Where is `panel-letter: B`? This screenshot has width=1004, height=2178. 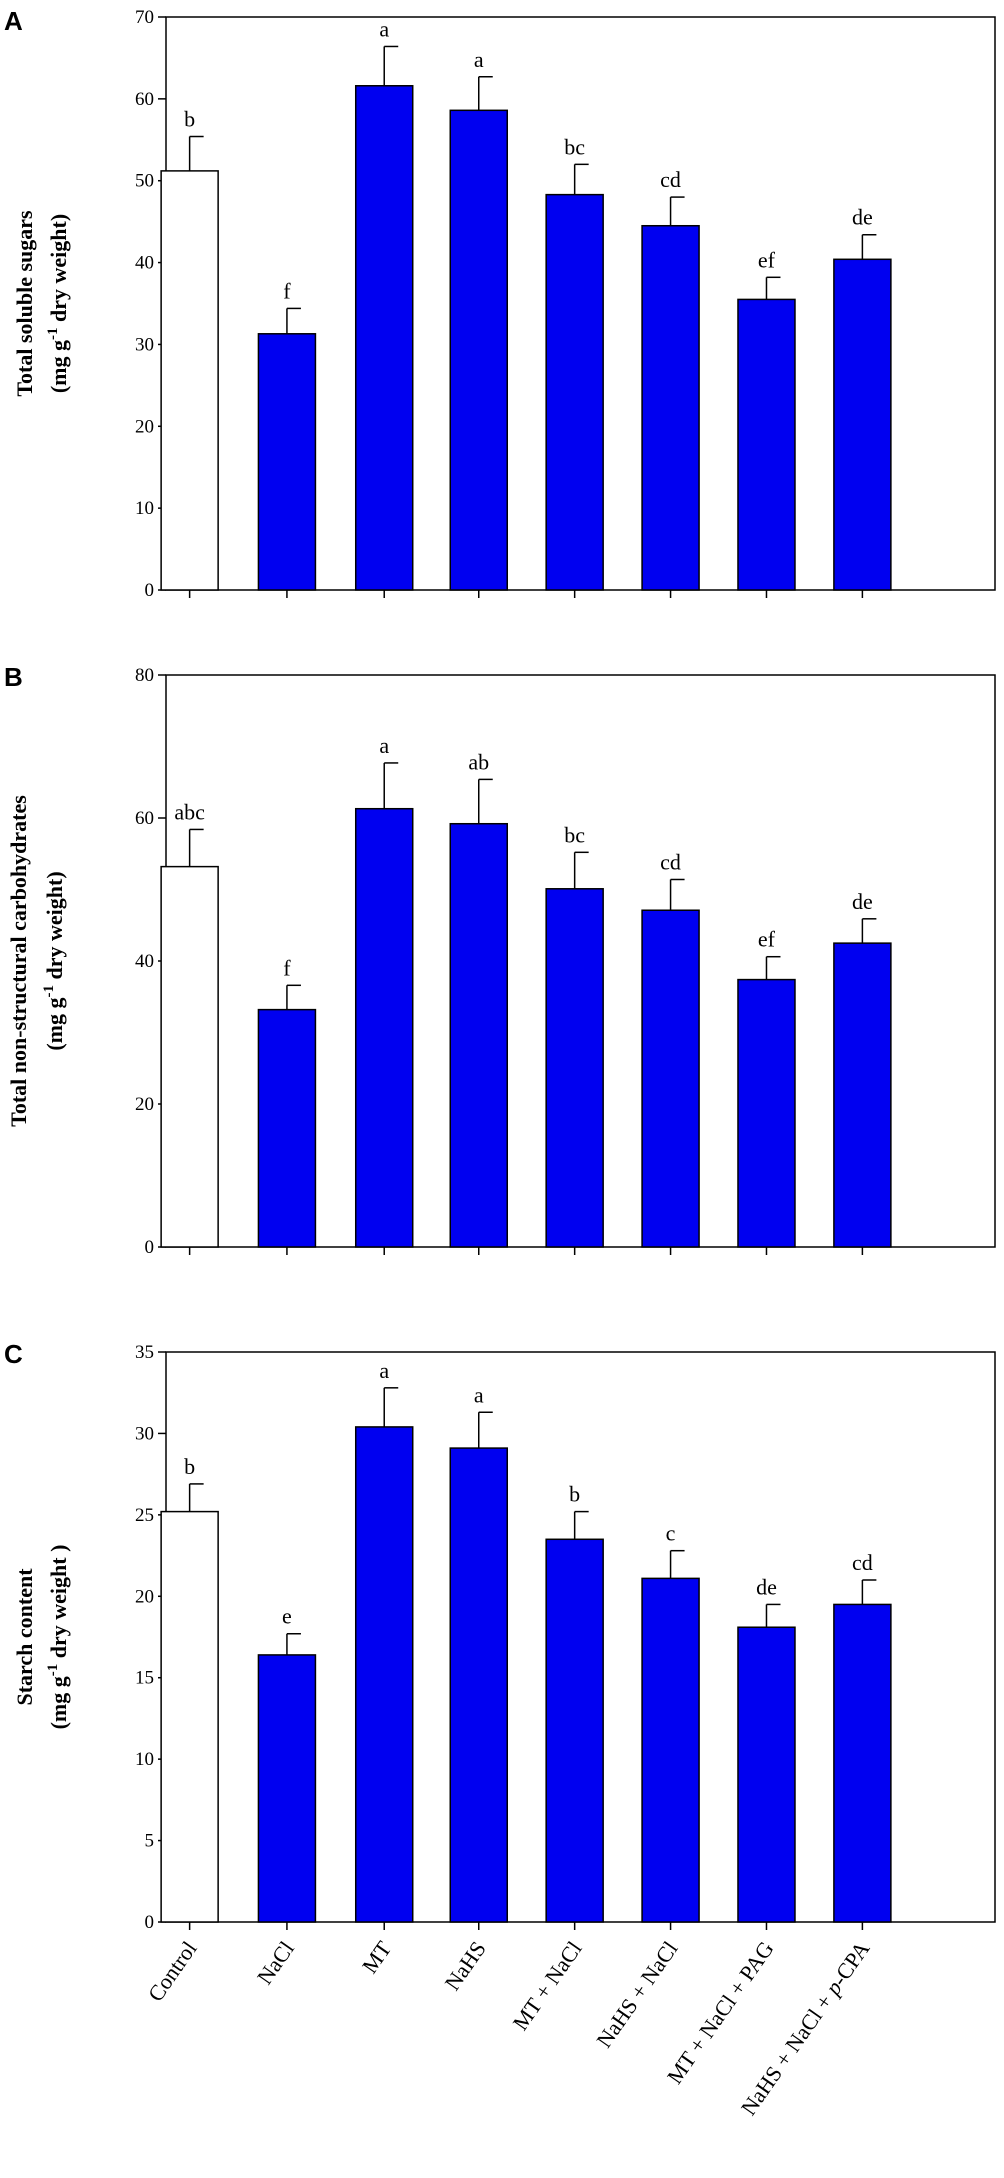
panel-letter: B is located at coordinates (13, 677).